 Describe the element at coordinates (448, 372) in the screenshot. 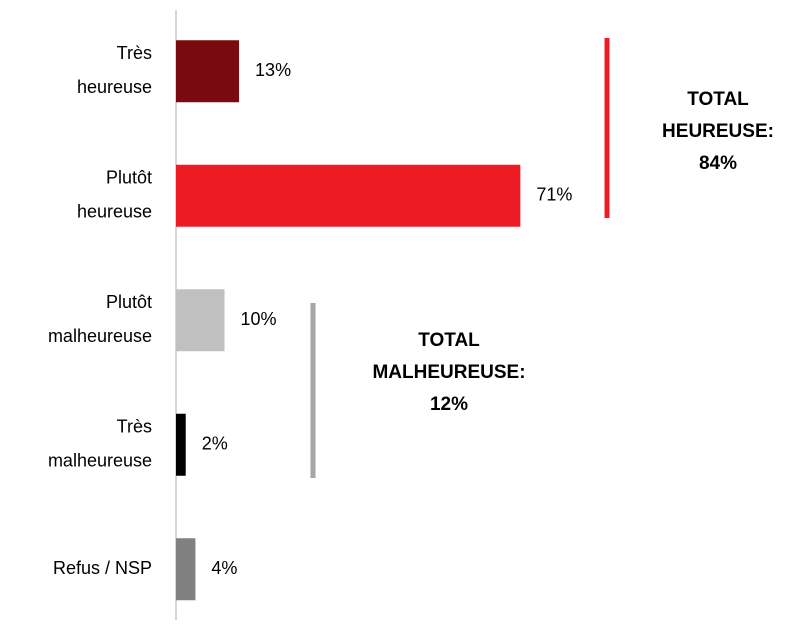

I see `annotation: MALHEUREUSE:` at that location.